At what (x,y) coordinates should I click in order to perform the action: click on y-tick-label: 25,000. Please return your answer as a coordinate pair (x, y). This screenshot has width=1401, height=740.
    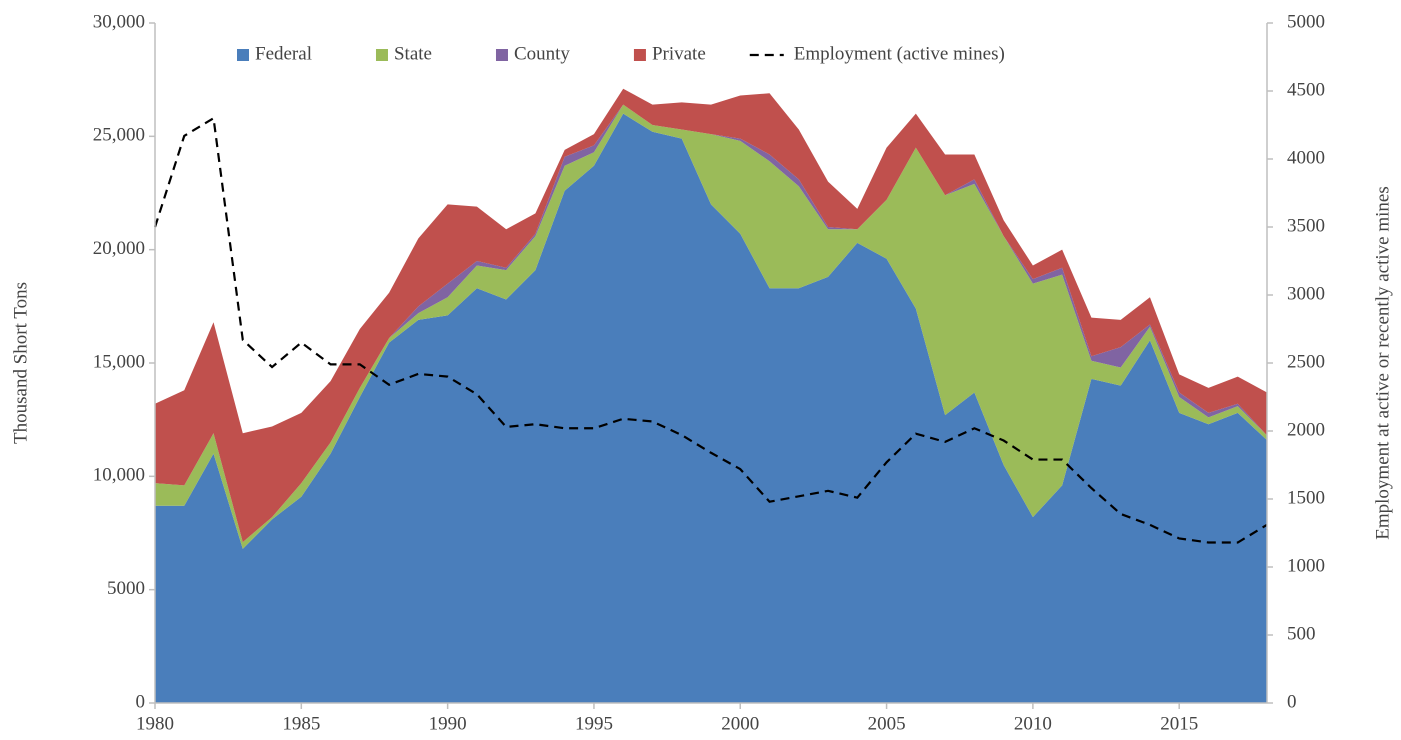
    Looking at the image, I should click on (119, 135).